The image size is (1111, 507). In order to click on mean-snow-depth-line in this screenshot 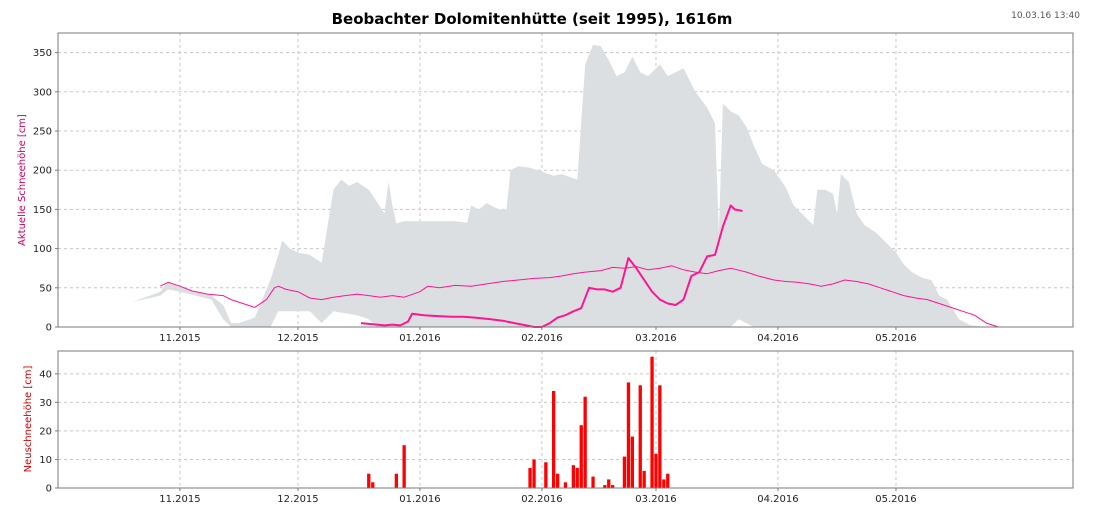, I will do `click(579, 296)`.